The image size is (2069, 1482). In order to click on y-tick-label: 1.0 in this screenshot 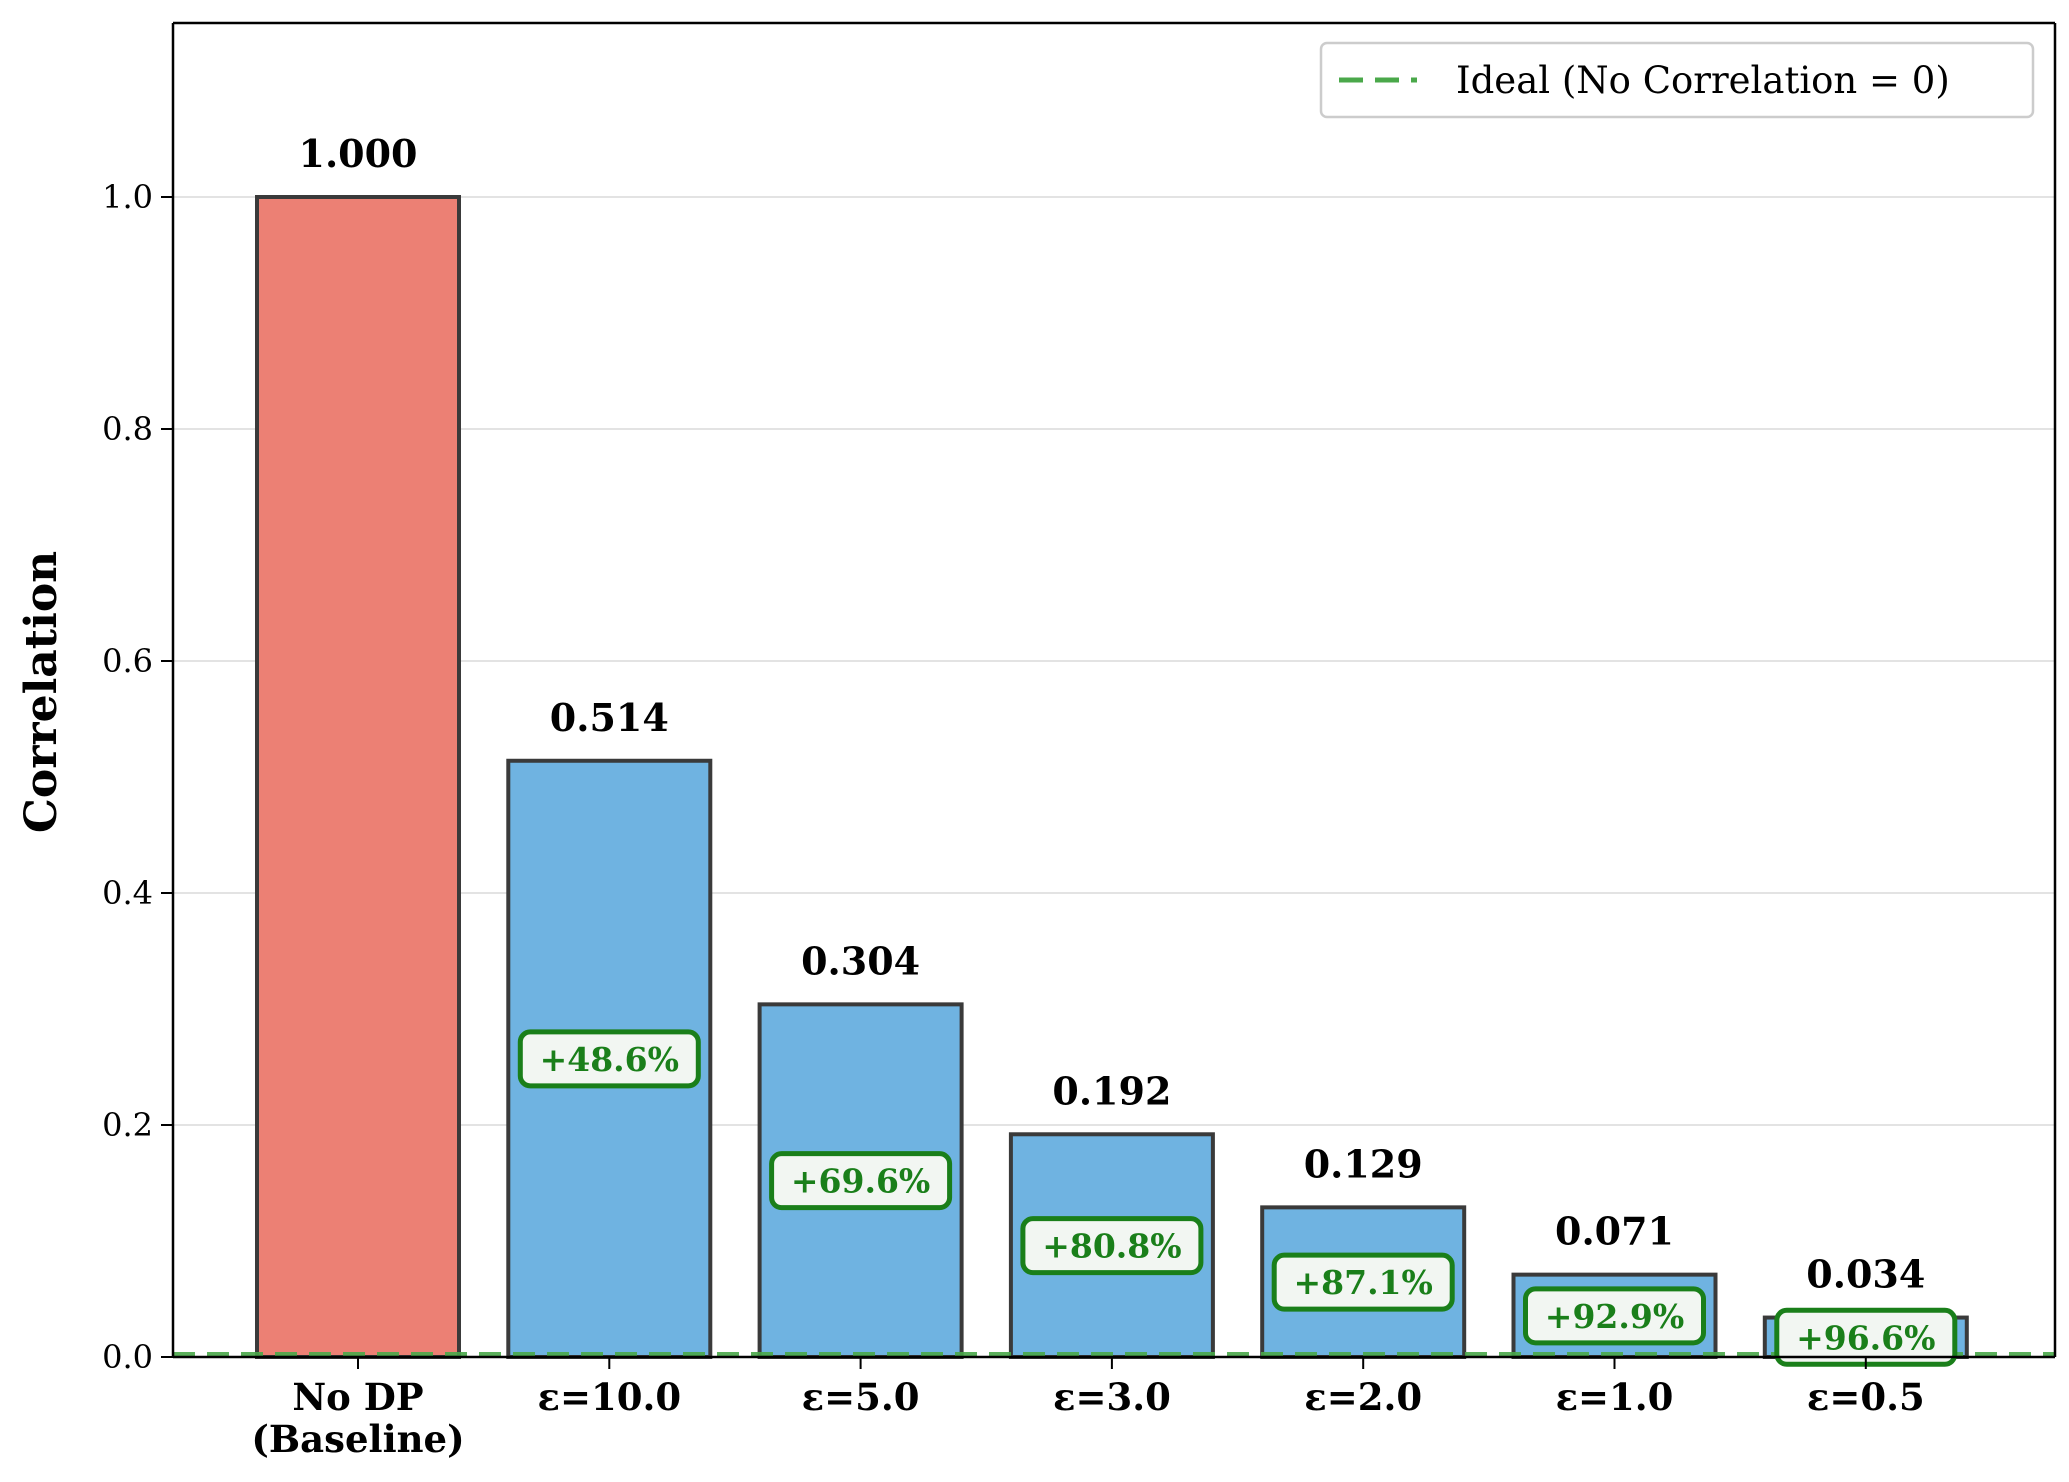, I will do `click(127, 197)`.